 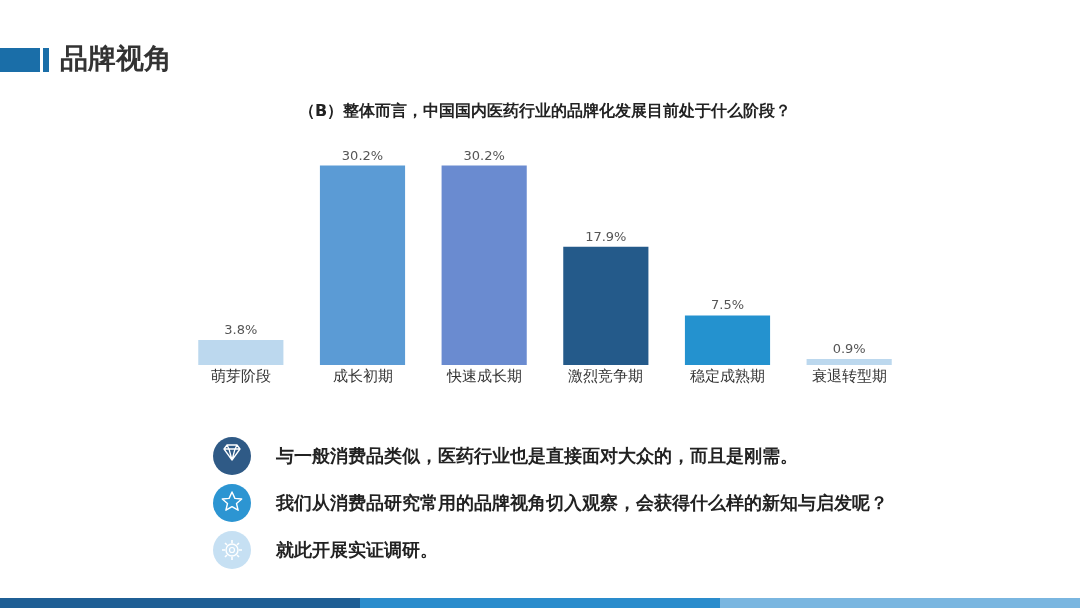 I want to click on x-tick-label: 激烈竞争期, so click(x=606, y=376).